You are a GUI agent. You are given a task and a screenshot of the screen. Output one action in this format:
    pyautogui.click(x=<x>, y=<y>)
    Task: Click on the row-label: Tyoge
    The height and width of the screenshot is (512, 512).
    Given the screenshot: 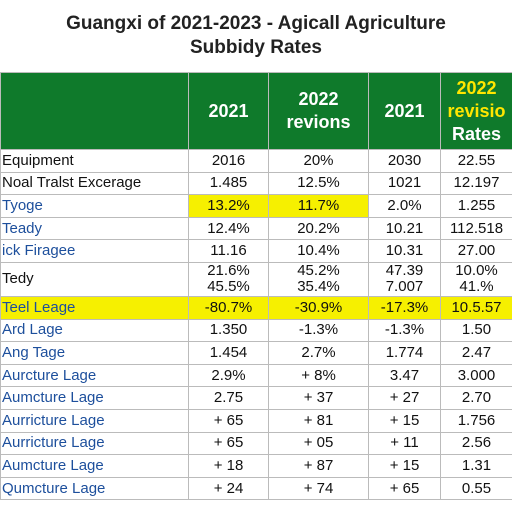 What is the action you would take?
    pyautogui.click(x=94, y=206)
    